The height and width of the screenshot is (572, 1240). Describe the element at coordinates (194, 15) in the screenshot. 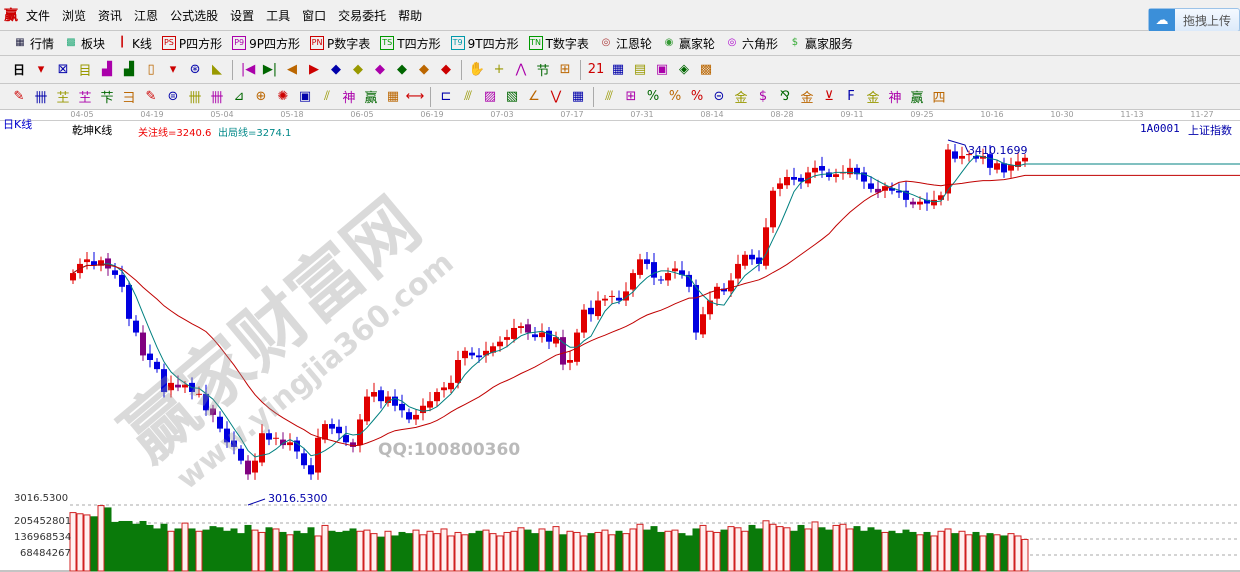

I see `menu-item: 公式选股` at that location.